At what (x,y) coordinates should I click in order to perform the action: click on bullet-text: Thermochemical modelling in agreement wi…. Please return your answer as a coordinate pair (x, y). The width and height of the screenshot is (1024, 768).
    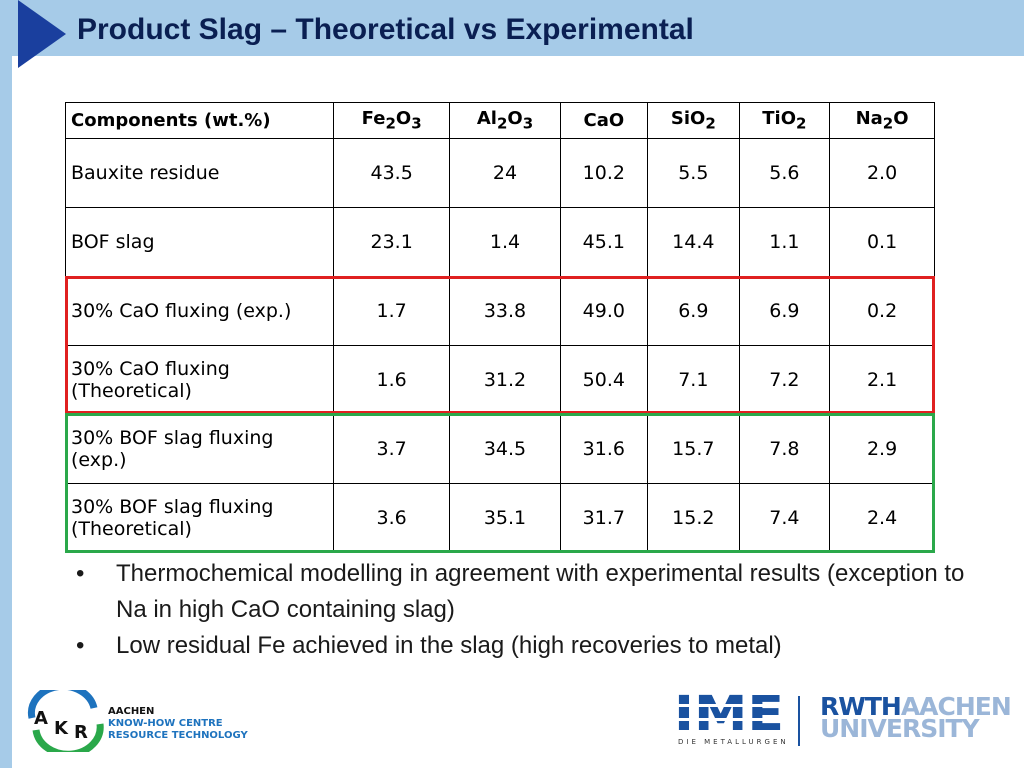
    Looking at the image, I should click on (540, 591).